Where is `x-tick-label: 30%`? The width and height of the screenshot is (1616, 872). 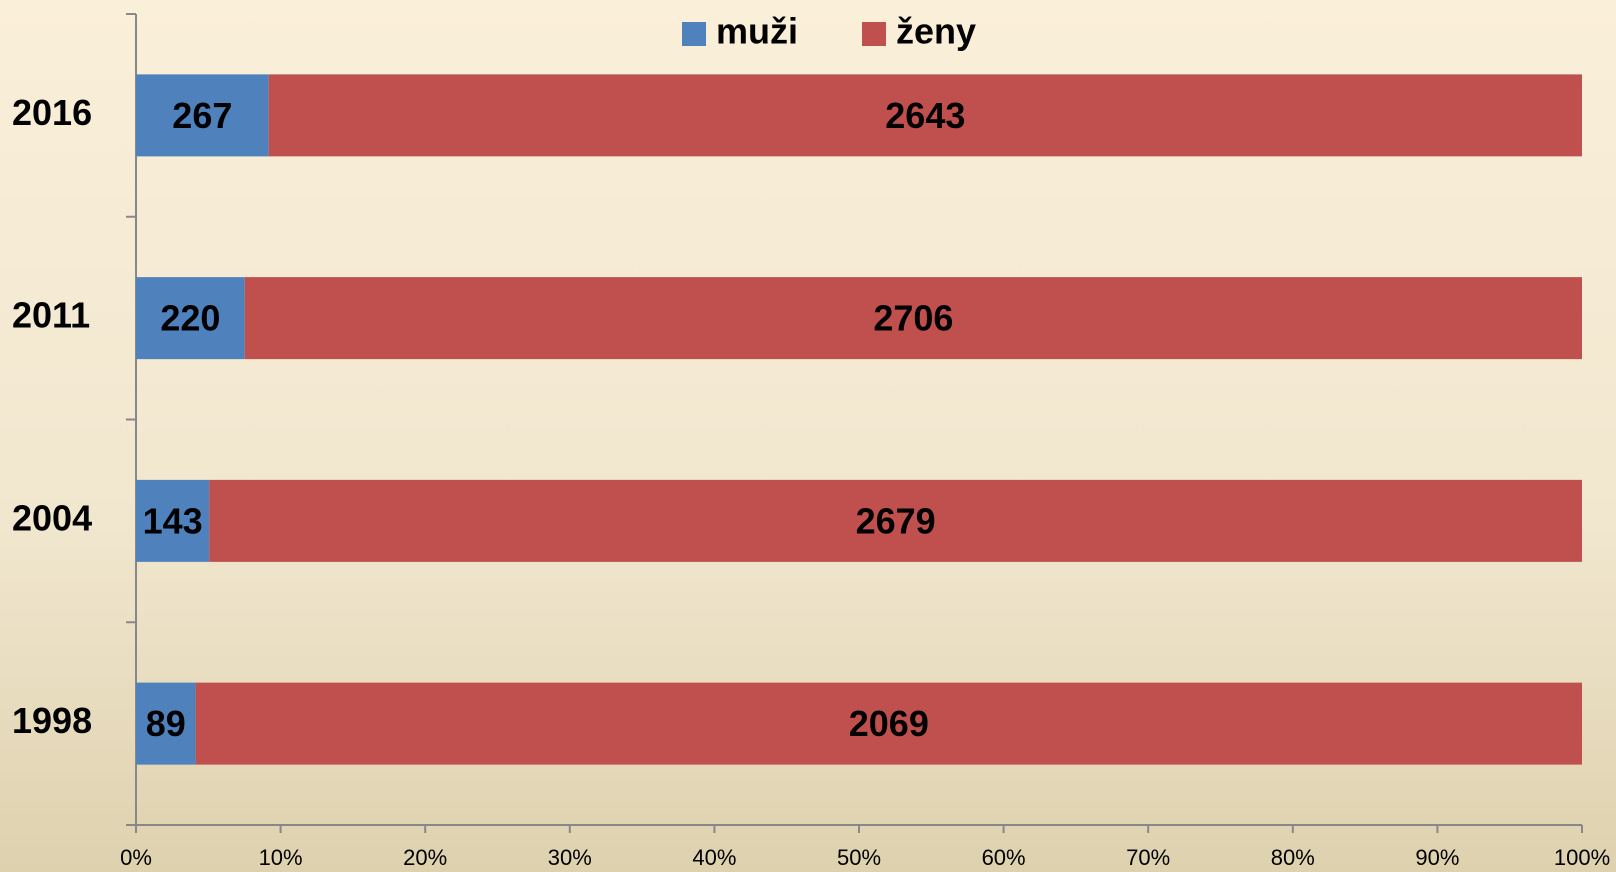
x-tick-label: 30% is located at coordinates (570, 857).